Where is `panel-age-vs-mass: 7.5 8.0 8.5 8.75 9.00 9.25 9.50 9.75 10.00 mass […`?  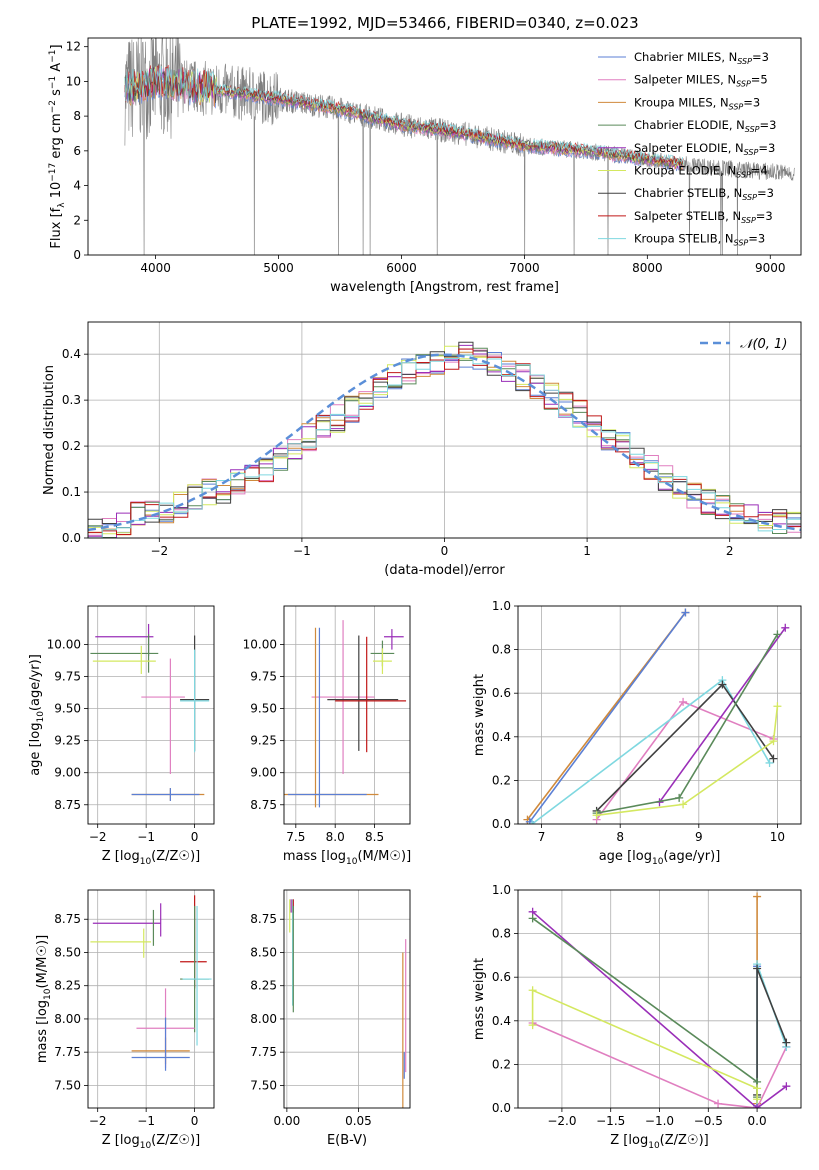 panel-age-vs-mass: 7.5 8.0 8.5 8.75 9.00 9.25 9.50 9.75 10.00 mass [… is located at coordinates (327, 736).